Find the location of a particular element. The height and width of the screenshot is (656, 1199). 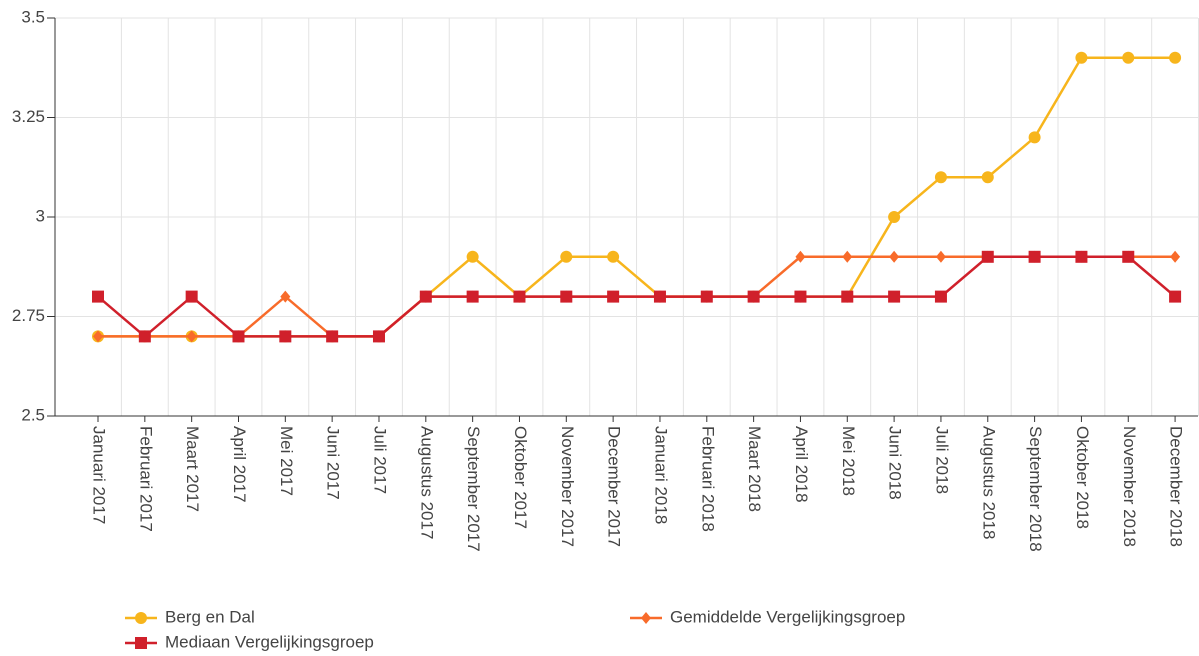

x-tick-label: September 2018 is located at coordinates (1035, 489).